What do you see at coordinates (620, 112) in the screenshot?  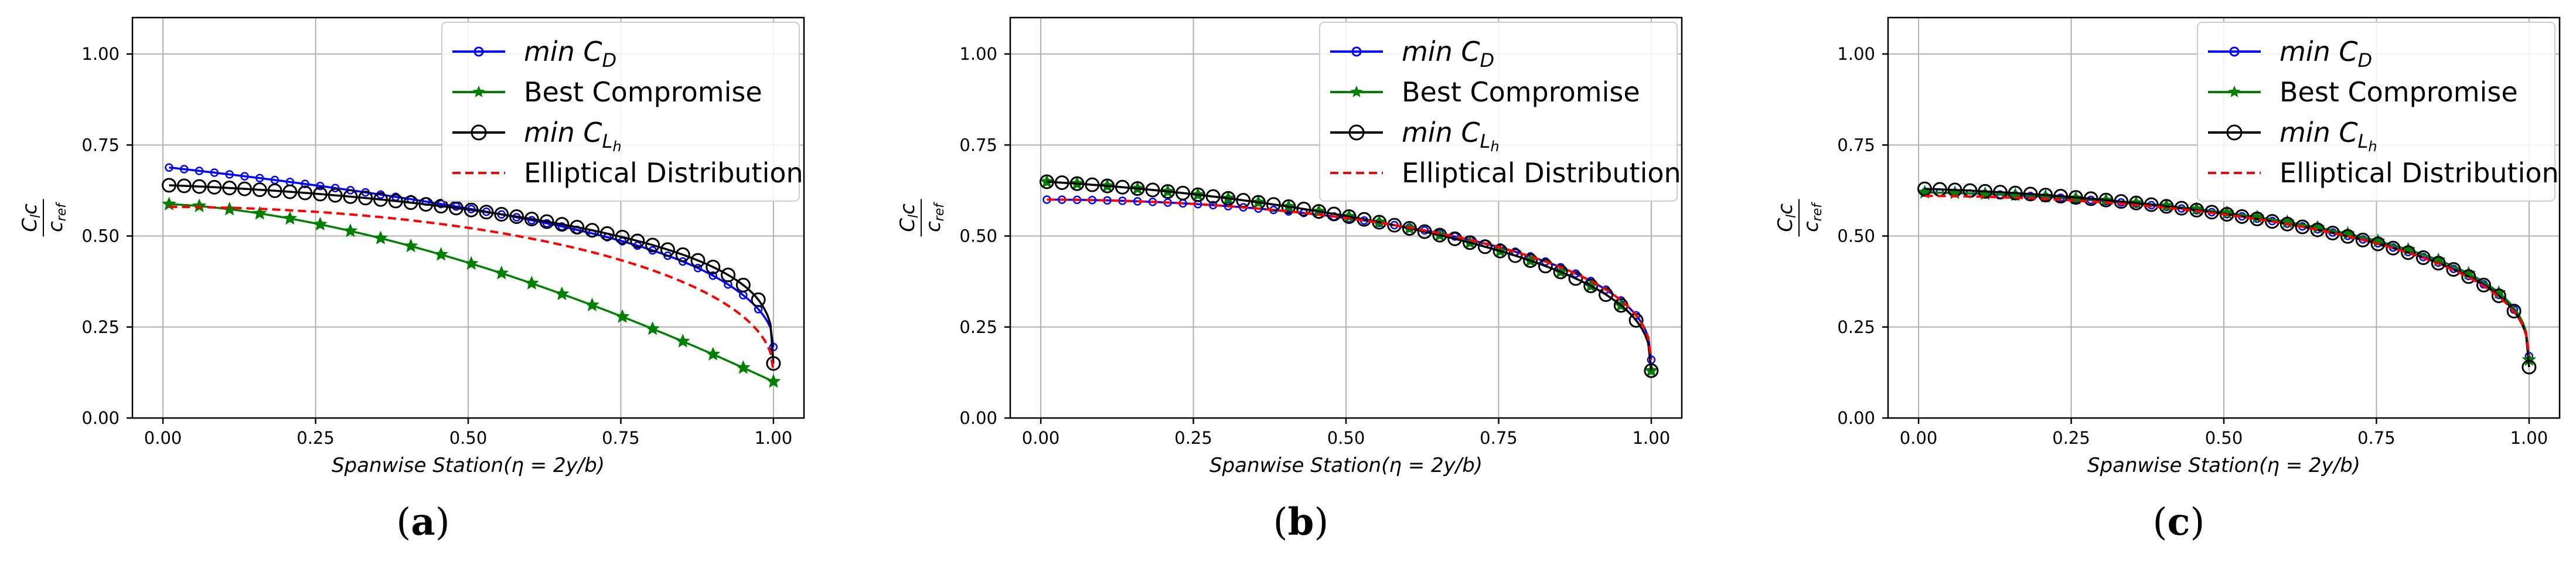 I see `legend-box` at bounding box center [620, 112].